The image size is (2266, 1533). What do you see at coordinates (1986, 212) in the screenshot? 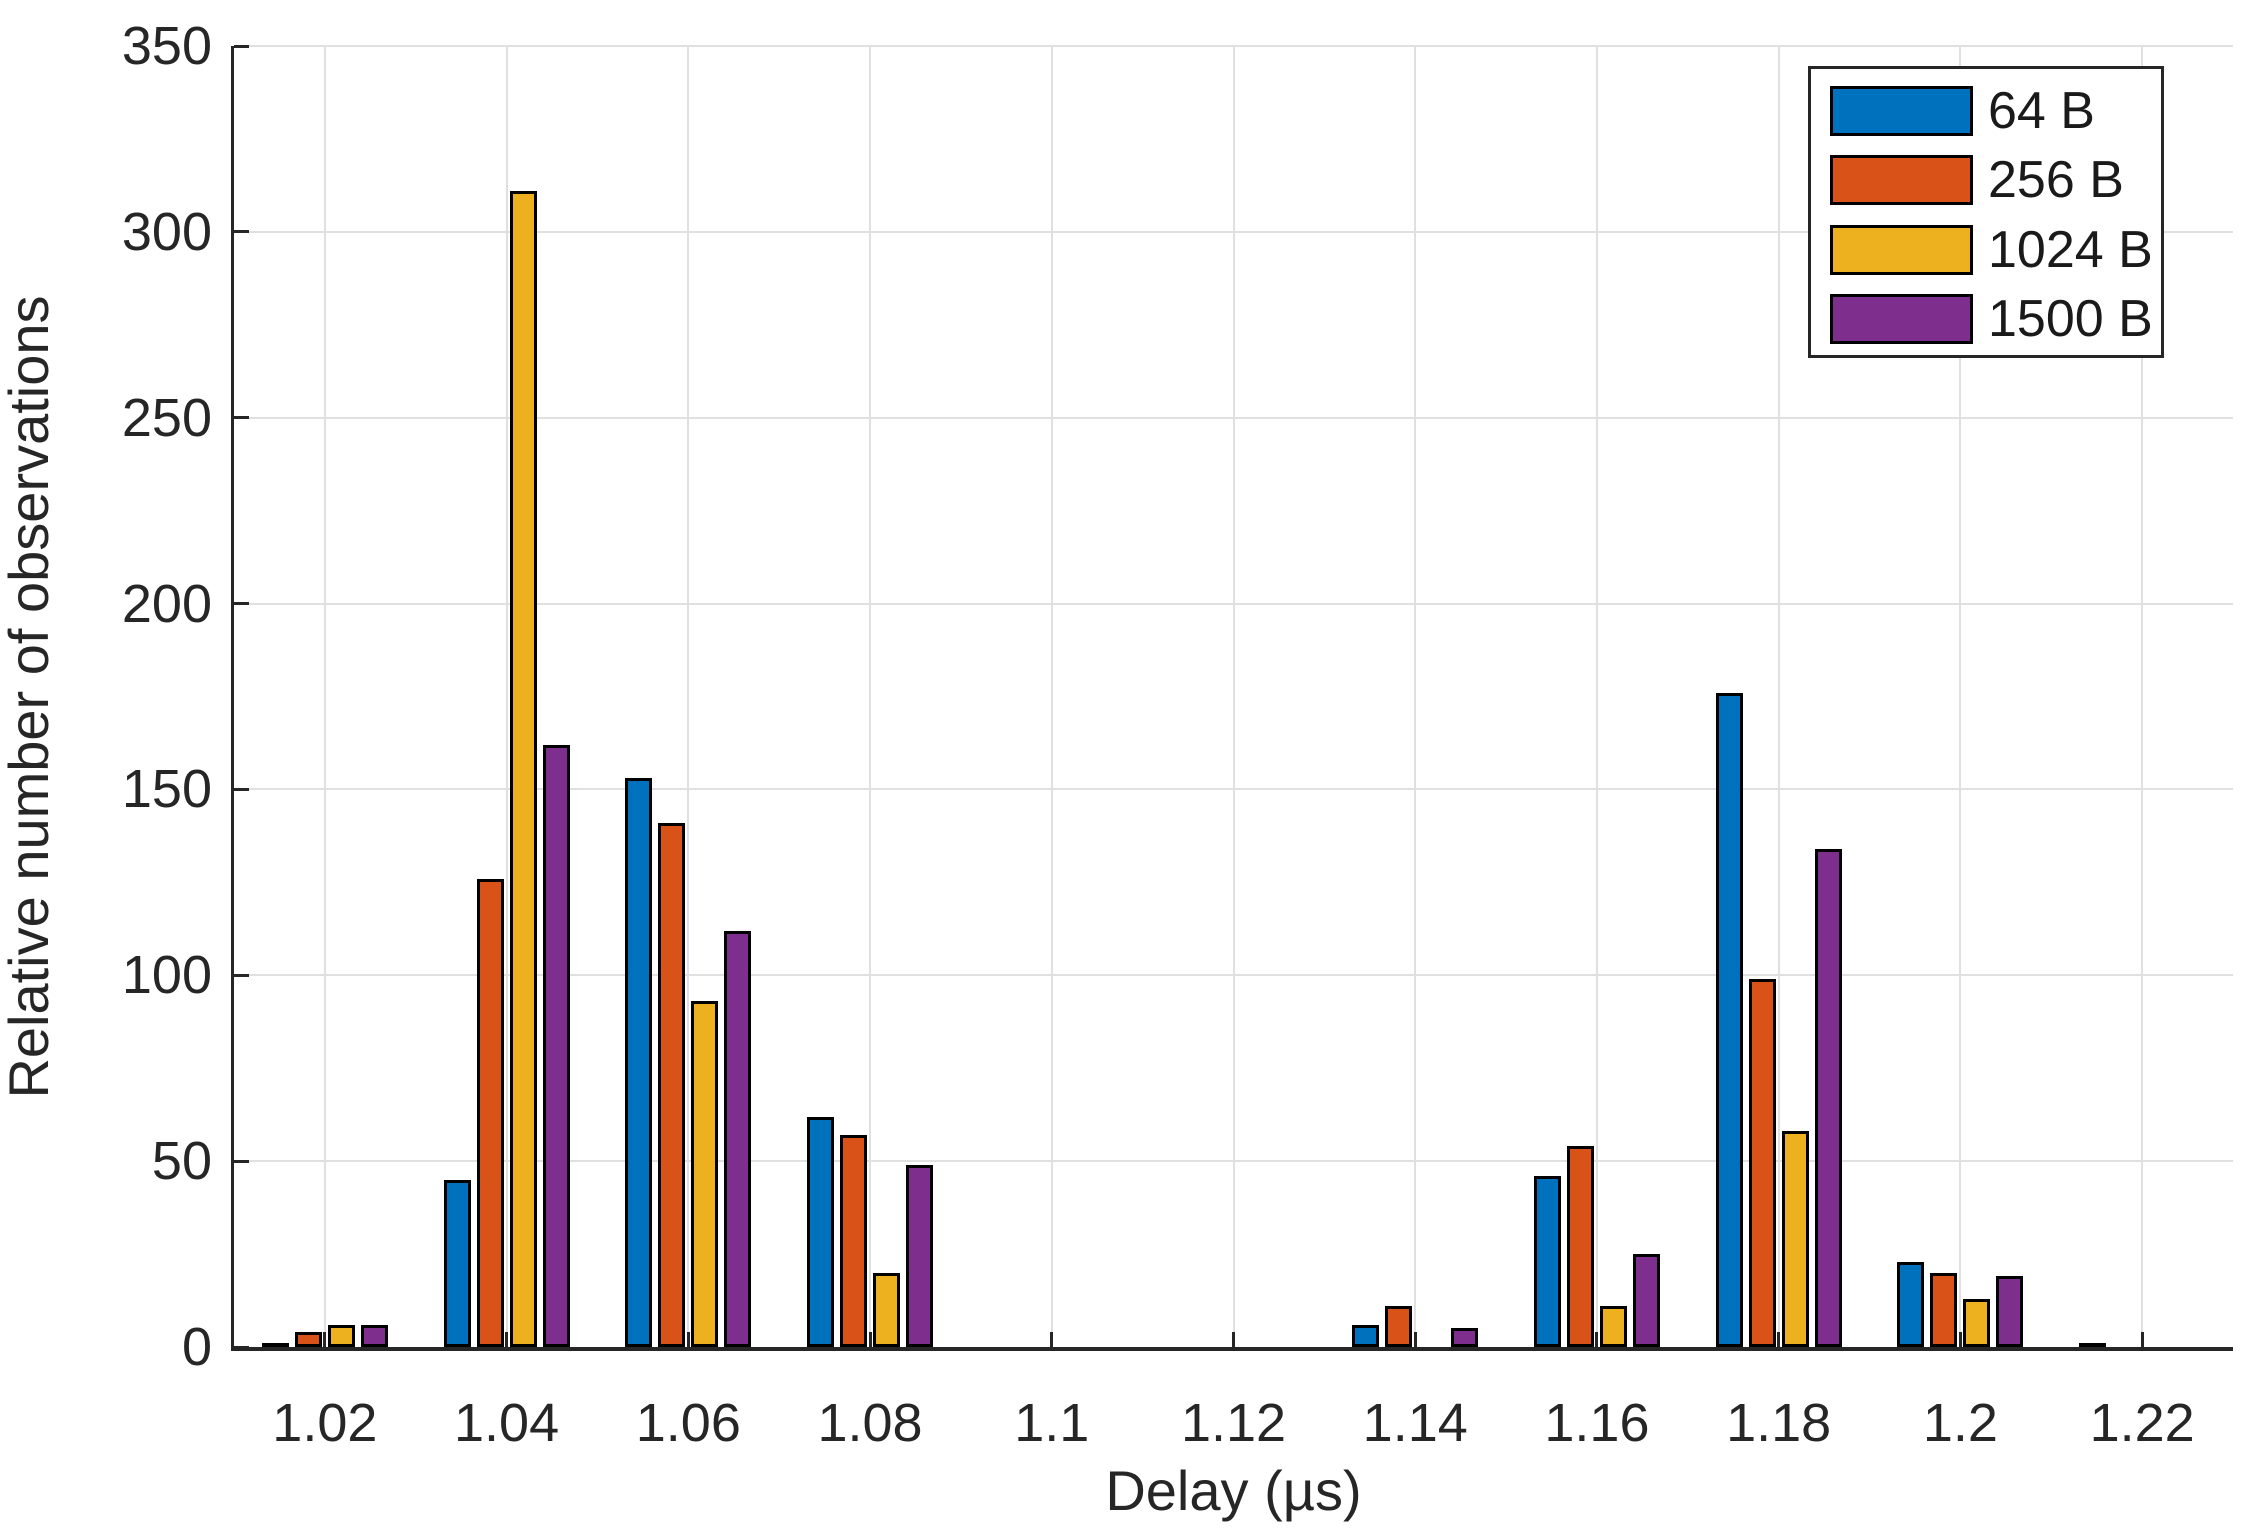
I see `legend: 64 B 256 B 1024 B 1500 B` at bounding box center [1986, 212].